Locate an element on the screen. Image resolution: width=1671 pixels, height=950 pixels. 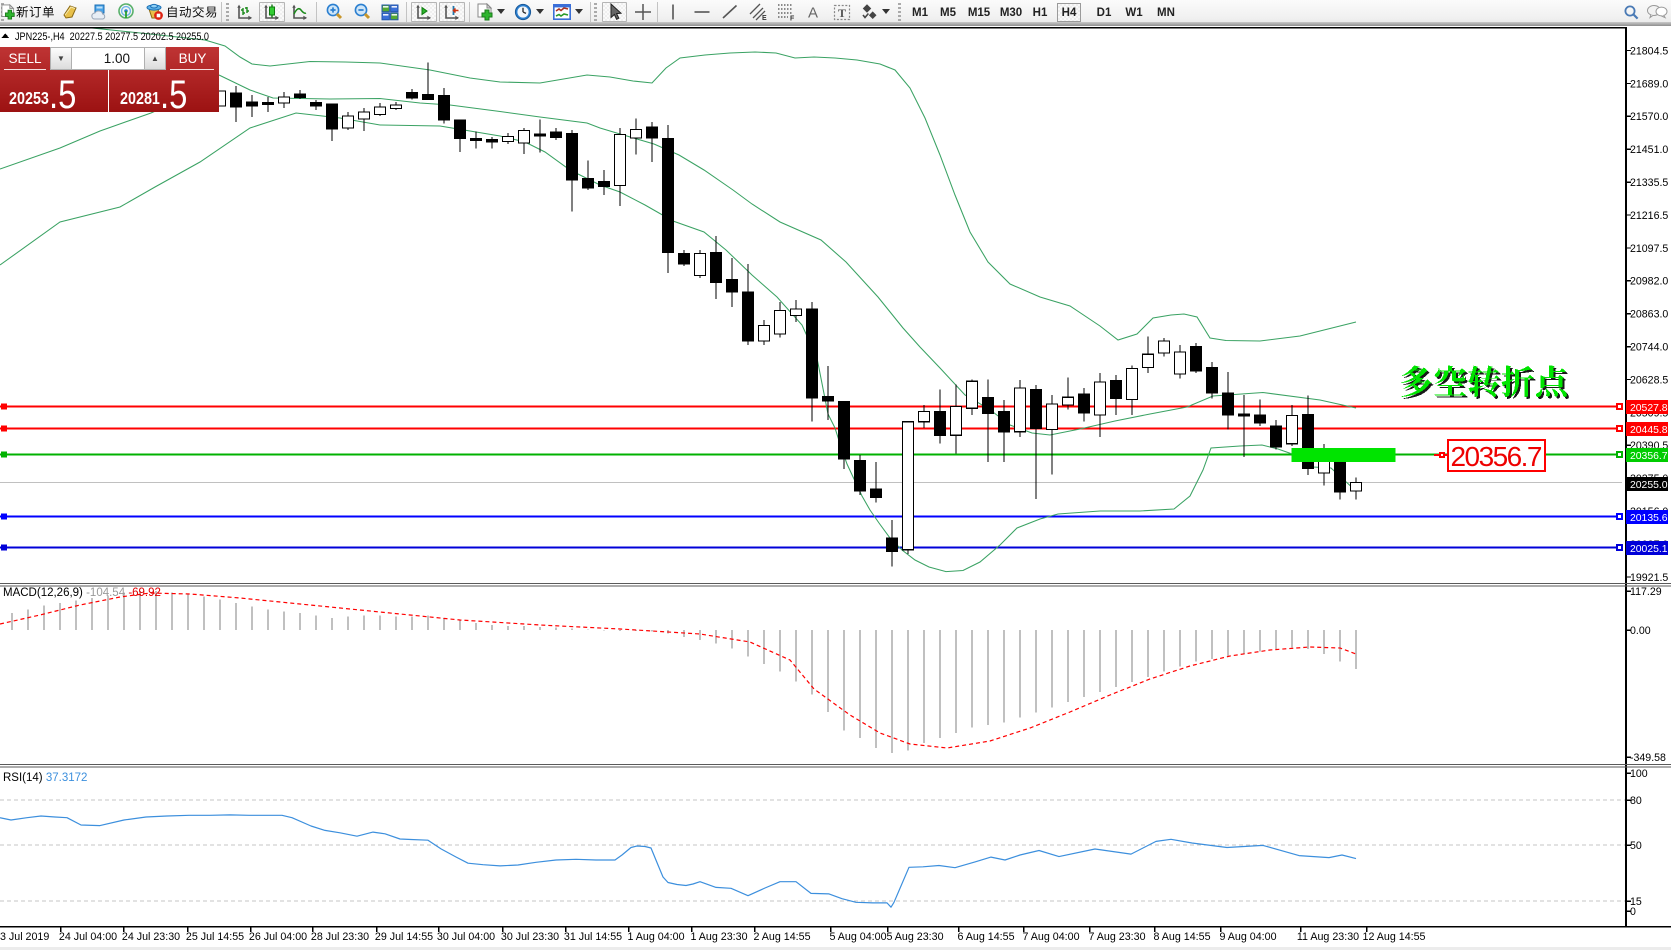
svg-text: 1 Aug 23:30 is located at coordinates (718, 937).